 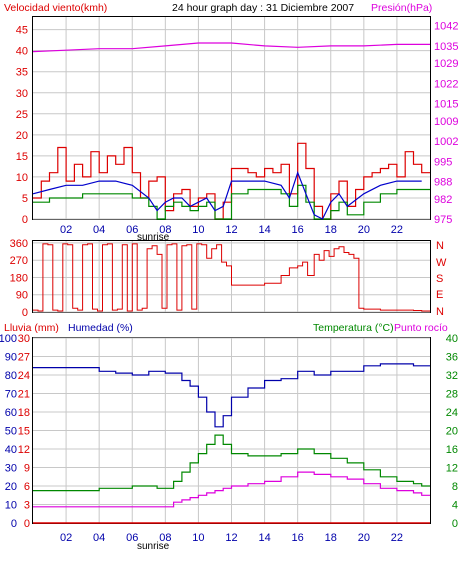 I want to click on direction-y-tick-label: 0, so click(x=25, y=313).